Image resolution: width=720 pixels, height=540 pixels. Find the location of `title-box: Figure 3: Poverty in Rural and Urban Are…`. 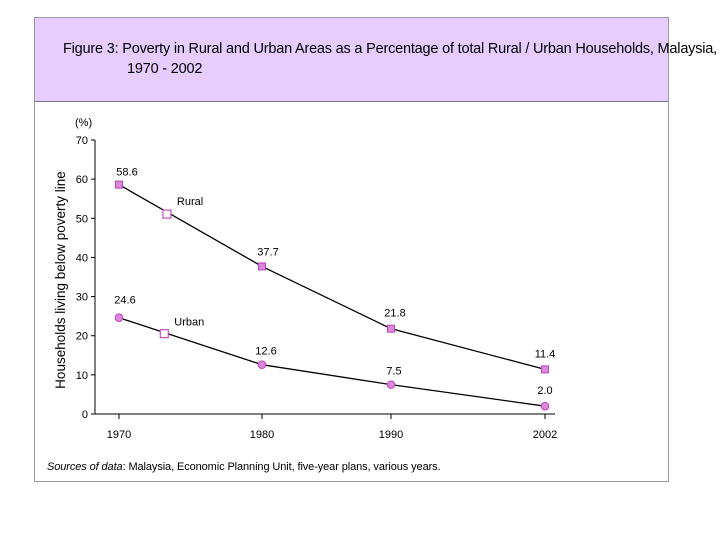

title-box: Figure 3: Poverty in Rural and Urban Are… is located at coordinates (376, 60).